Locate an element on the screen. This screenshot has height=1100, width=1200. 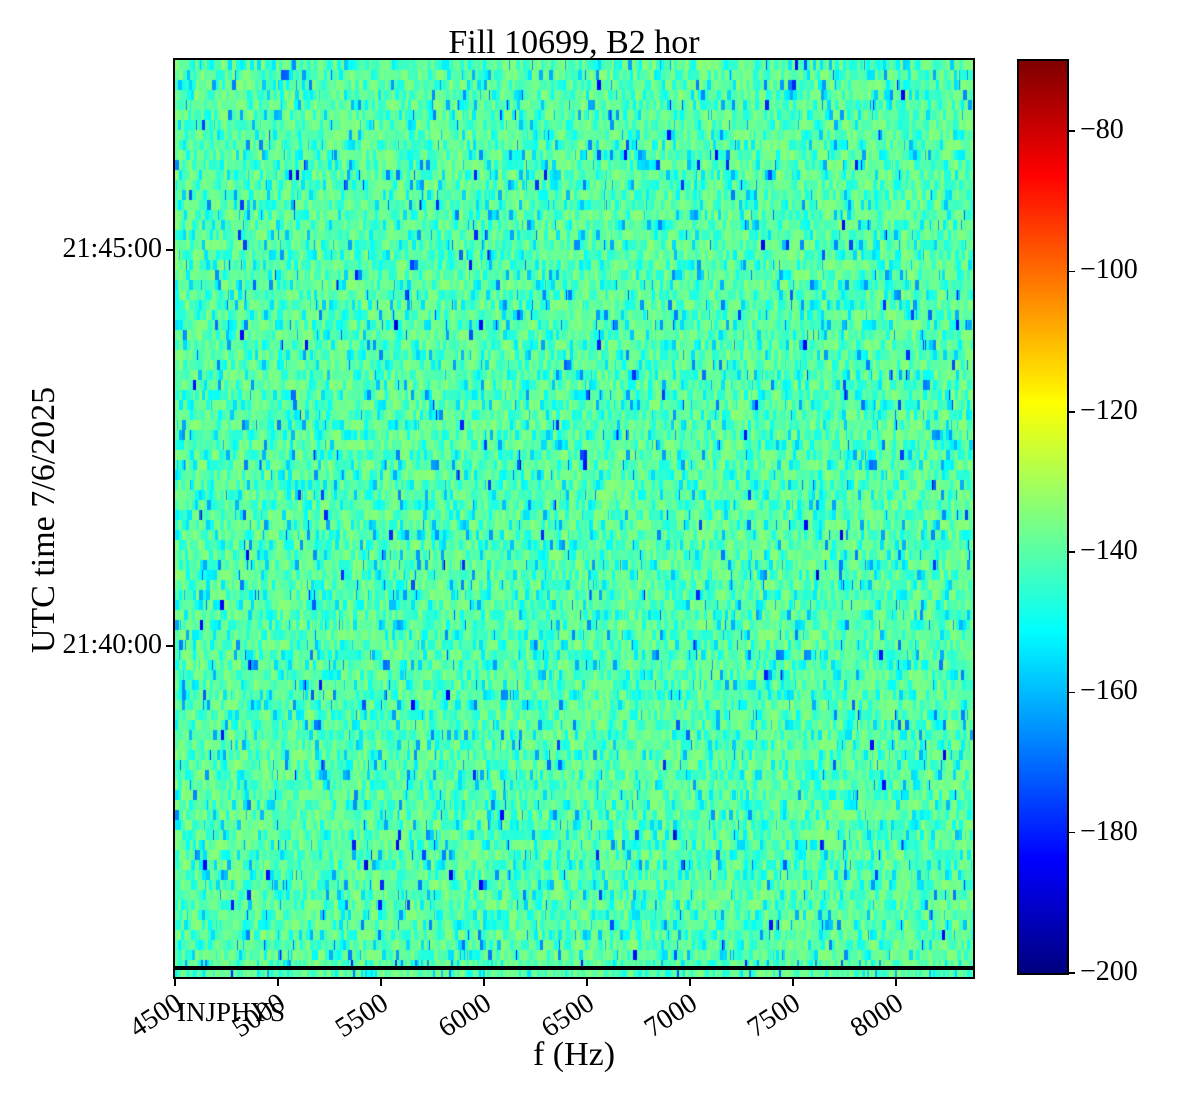
colorbar-tick-label: −160 is located at coordinates (1109, 691).